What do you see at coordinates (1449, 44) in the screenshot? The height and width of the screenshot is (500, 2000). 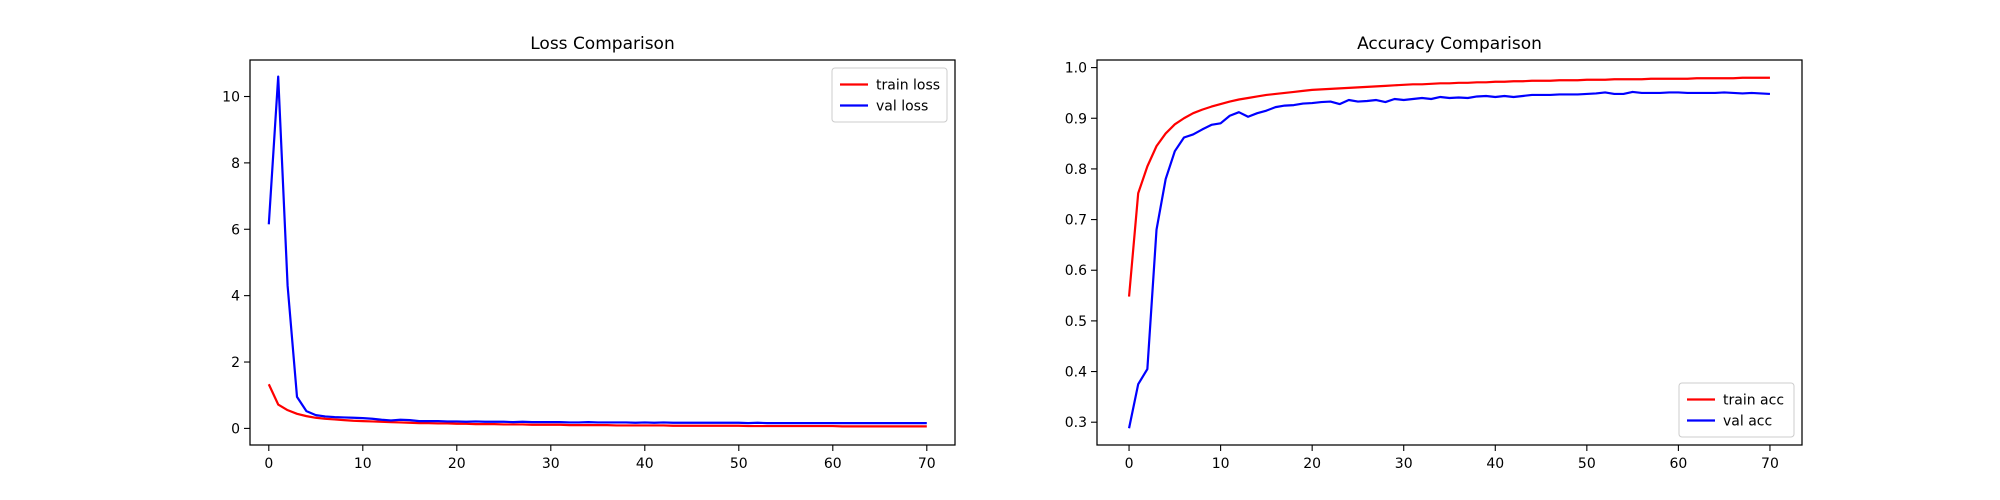 I see `chart-title: Accuracy Comparison` at bounding box center [1449, 44].